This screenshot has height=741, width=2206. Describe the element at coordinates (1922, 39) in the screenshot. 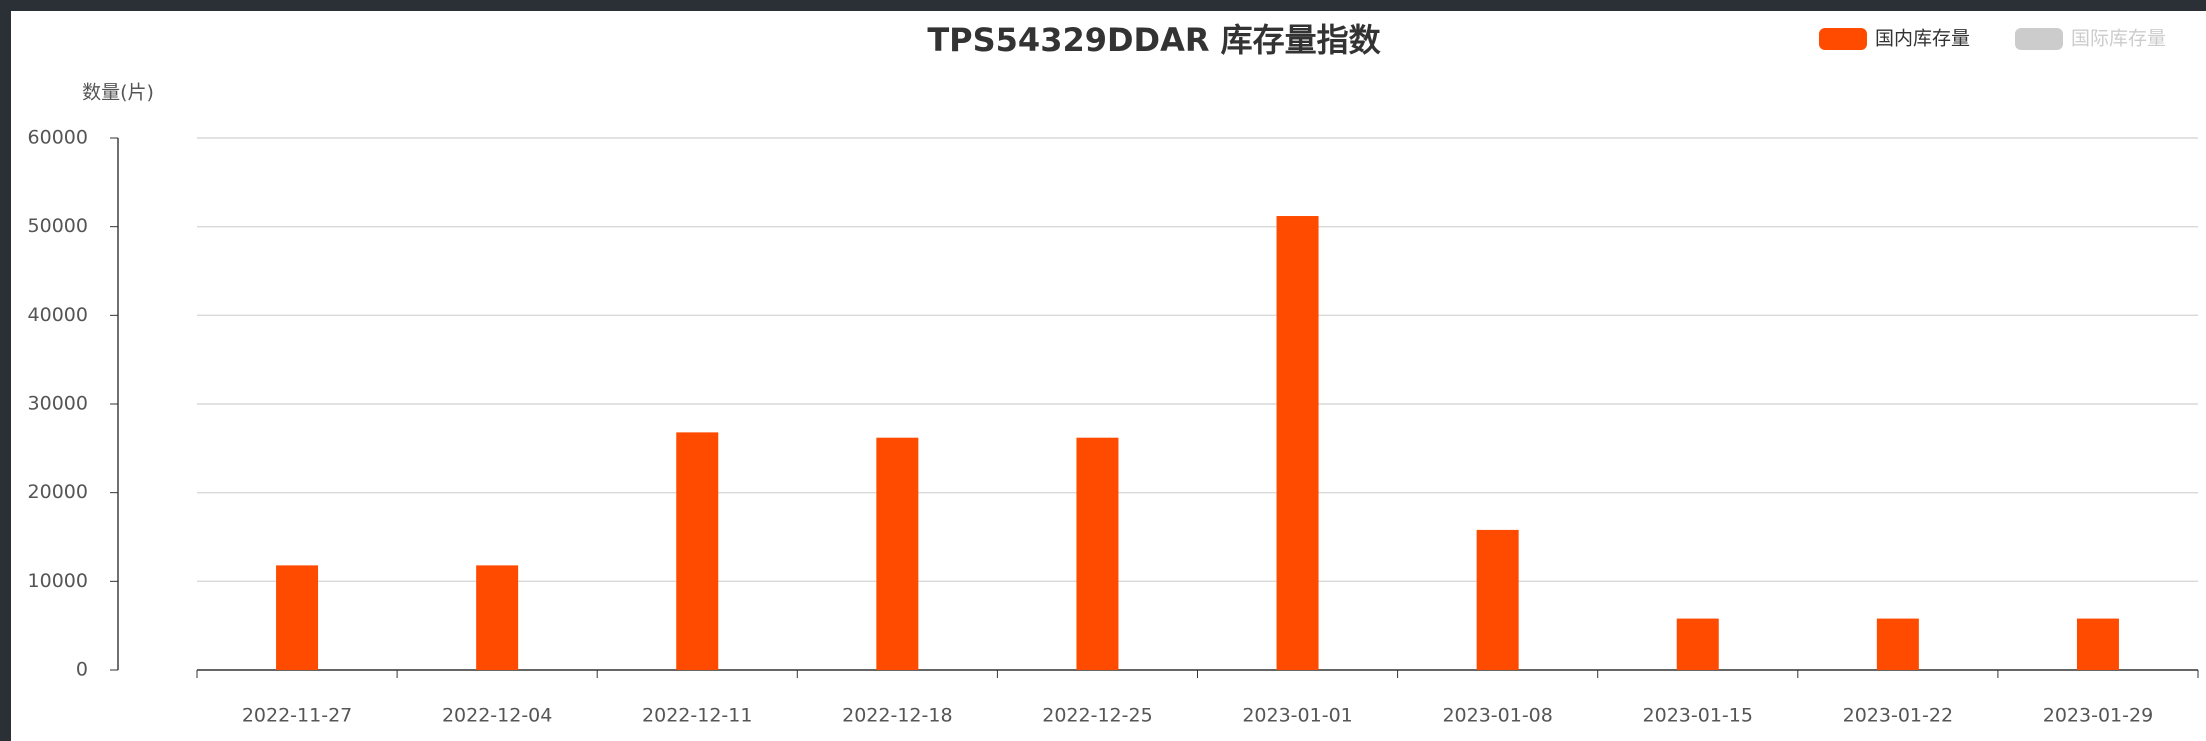

I see `legend-label: 国内库存量` at that location.